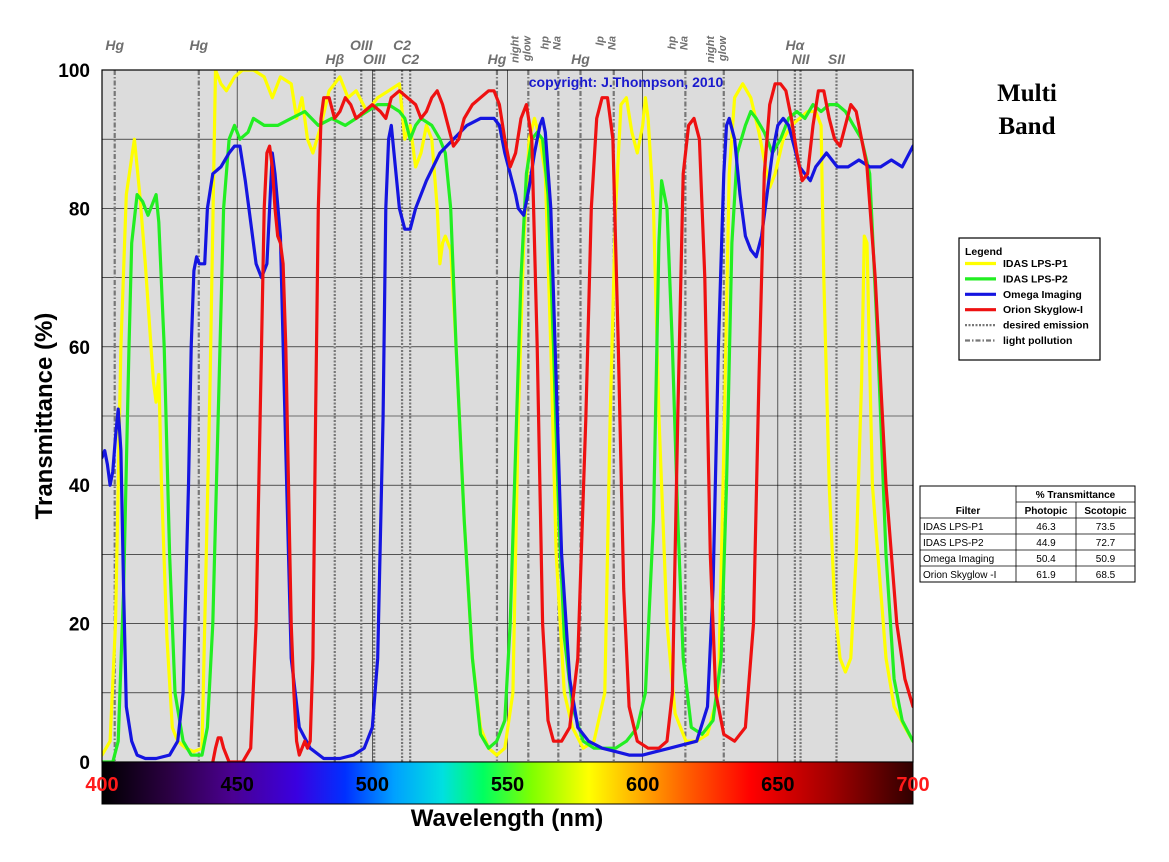 The image size is (1169, 862). I want to click on x-tick-labels: 400 450 500 550 600 650 700, so click(507, 785).